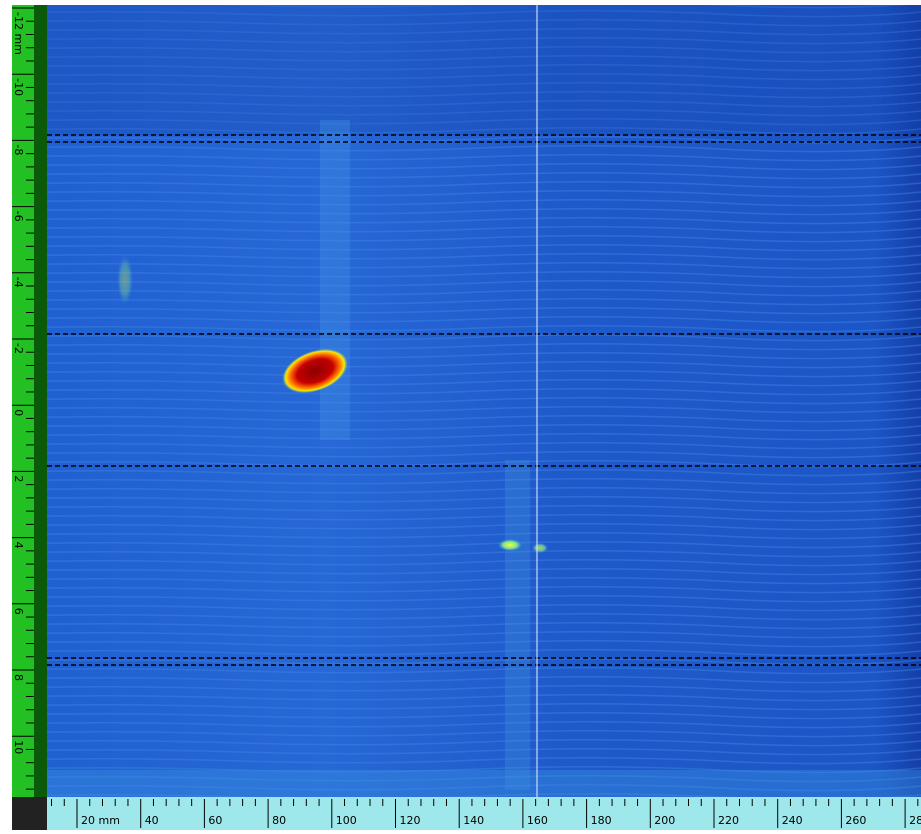 Image resolution: width=921 pixels, height=834 pixels. What do you see at coordinates (18, 747) in the screenshot?
I see `ruler-label: 10` at bounding box center [18, 747].